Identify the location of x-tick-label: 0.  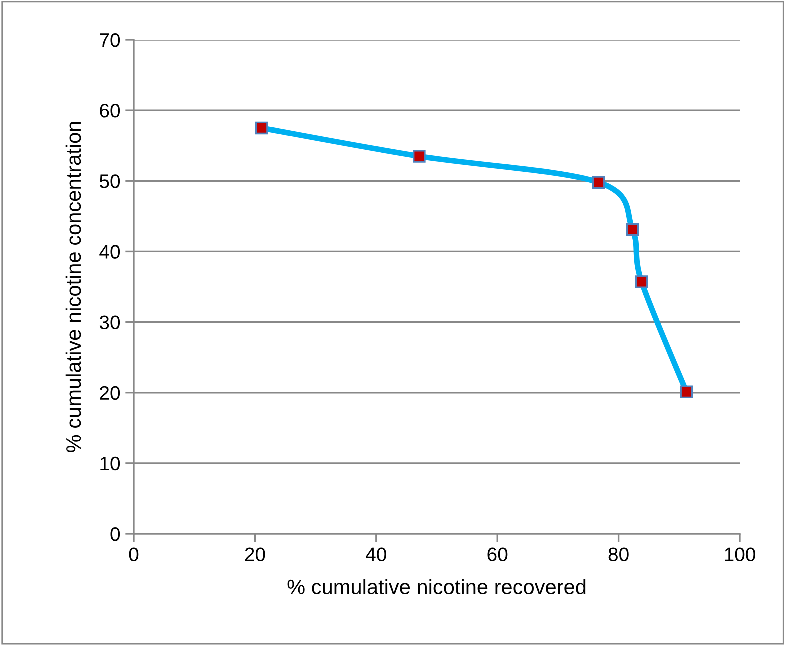
(134, 555).